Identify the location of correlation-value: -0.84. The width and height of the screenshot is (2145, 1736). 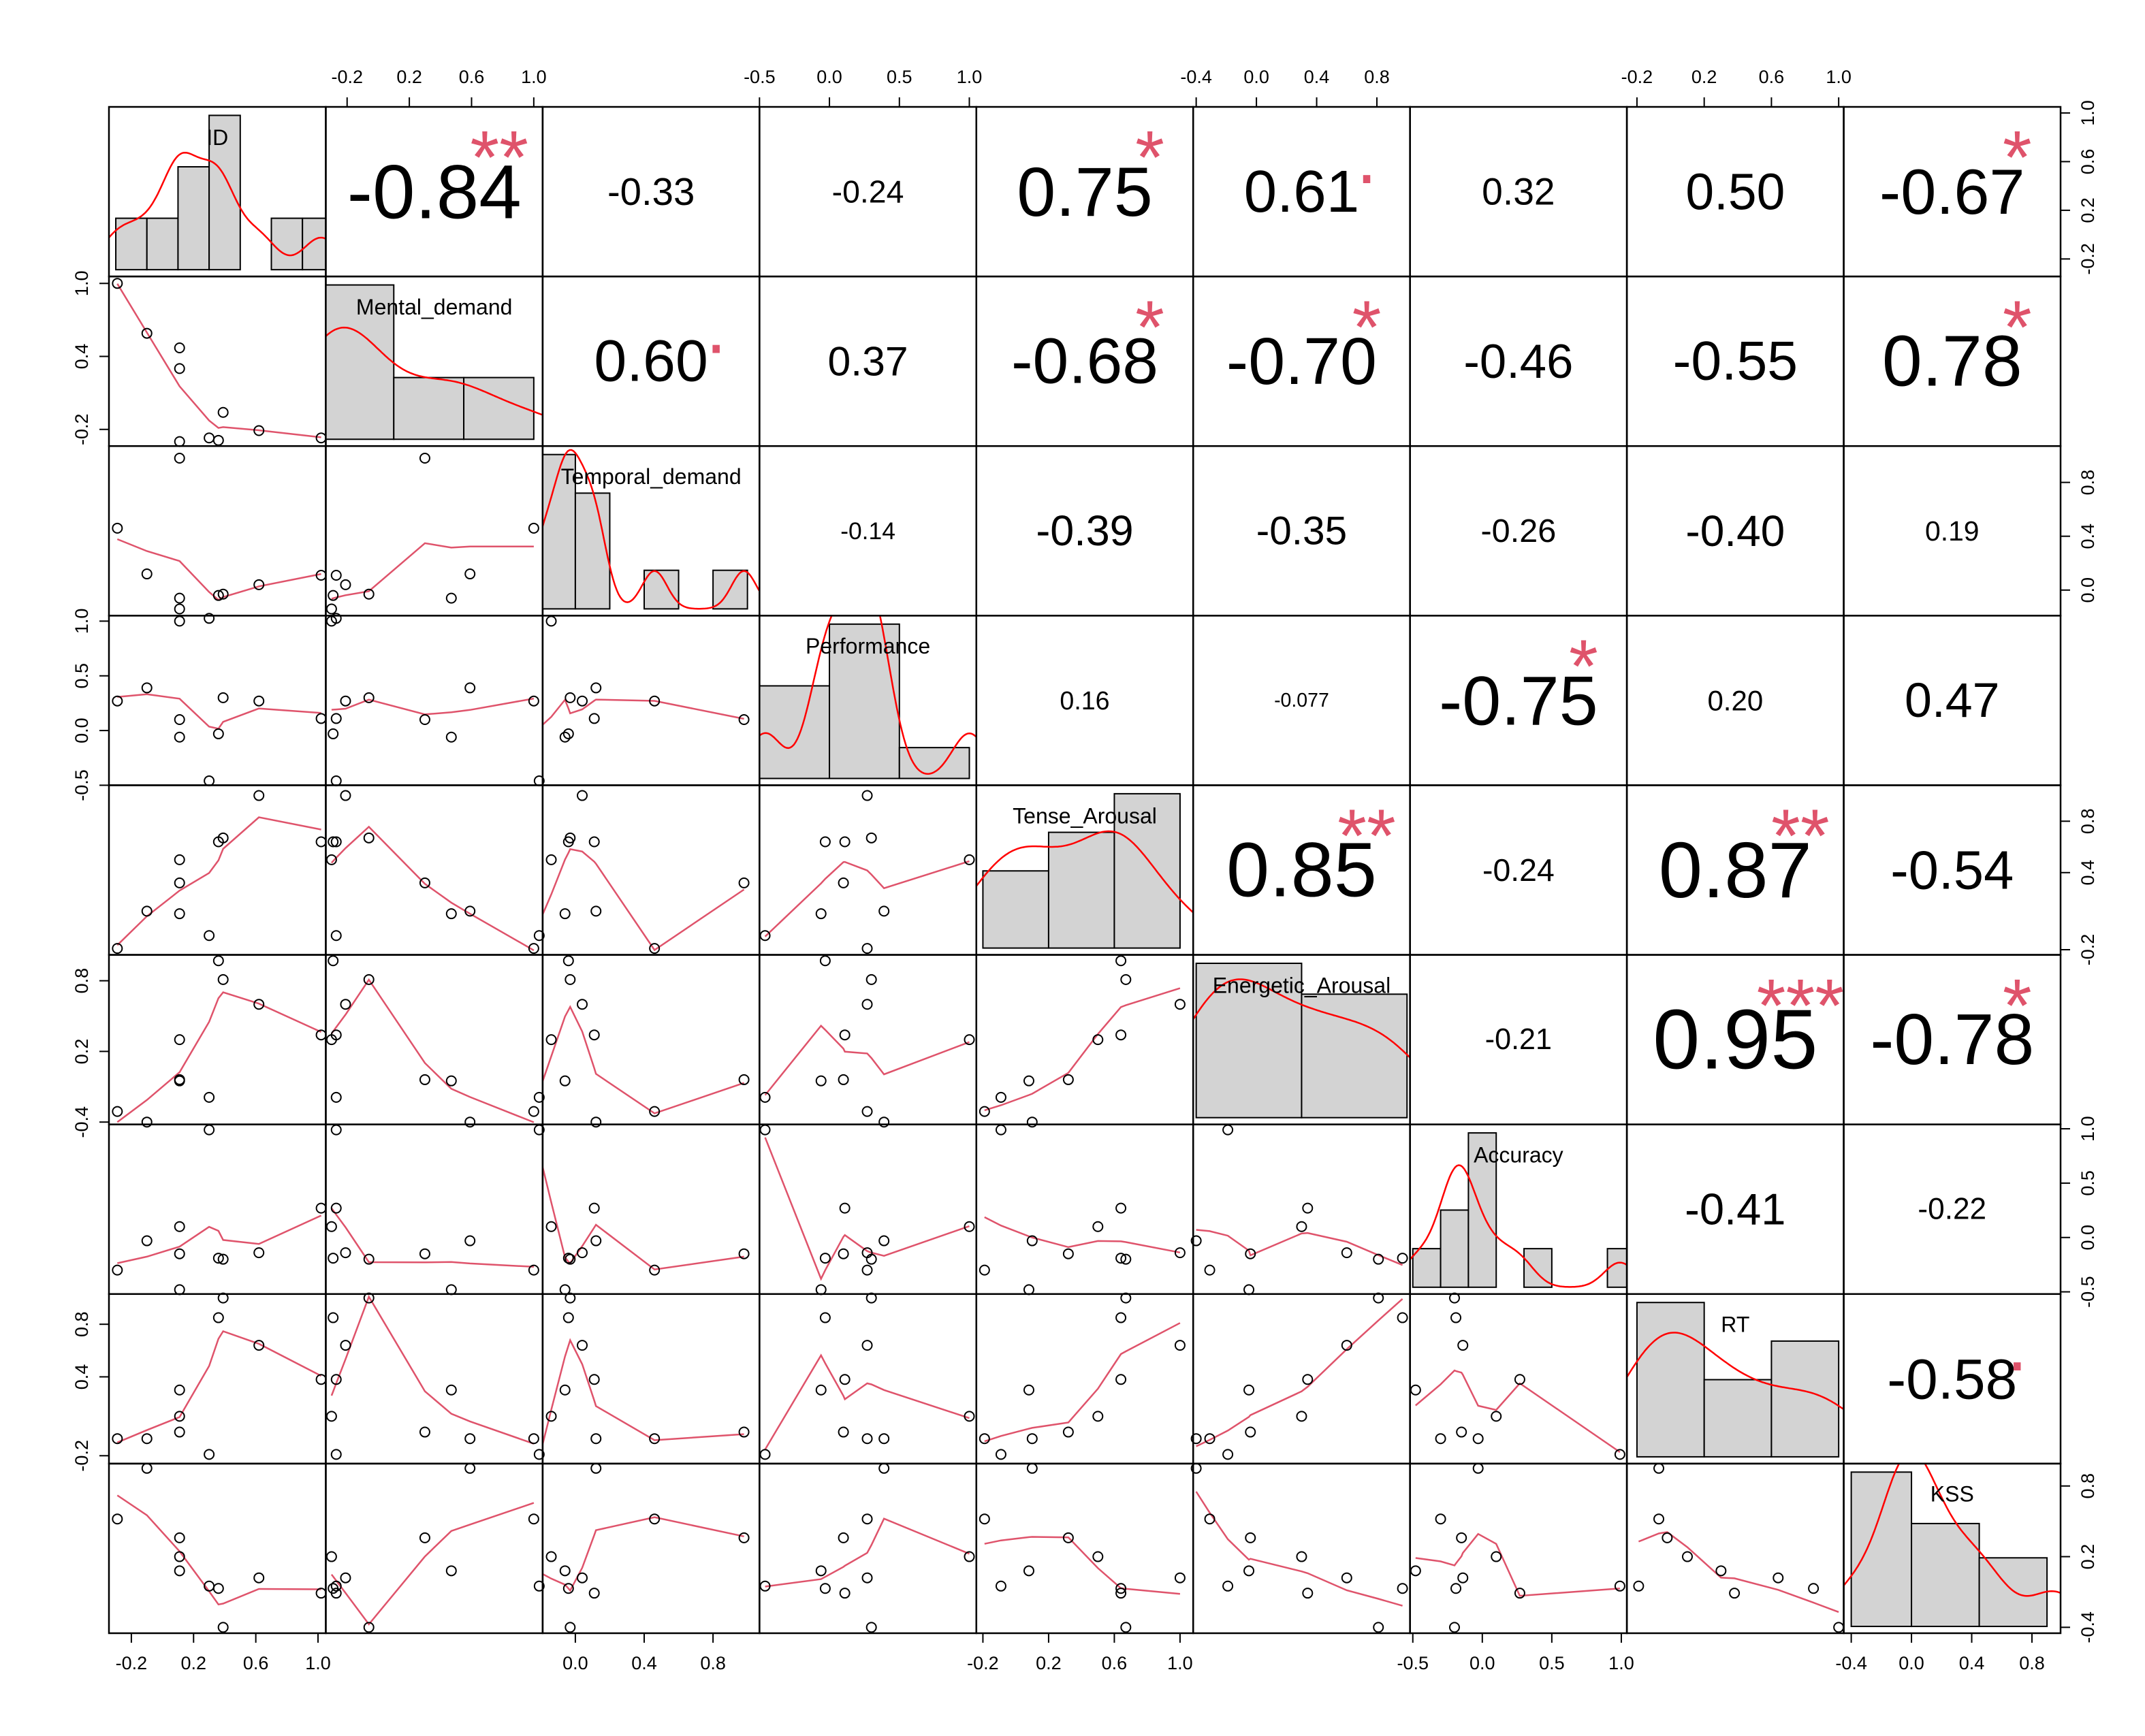
(434, 192).